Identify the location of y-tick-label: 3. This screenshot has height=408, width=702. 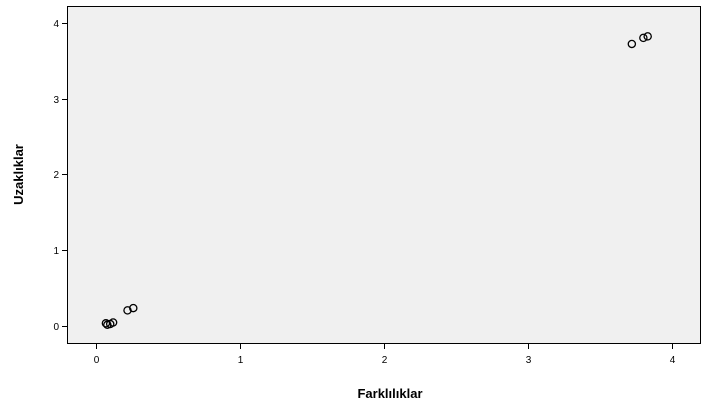
(56, 100).